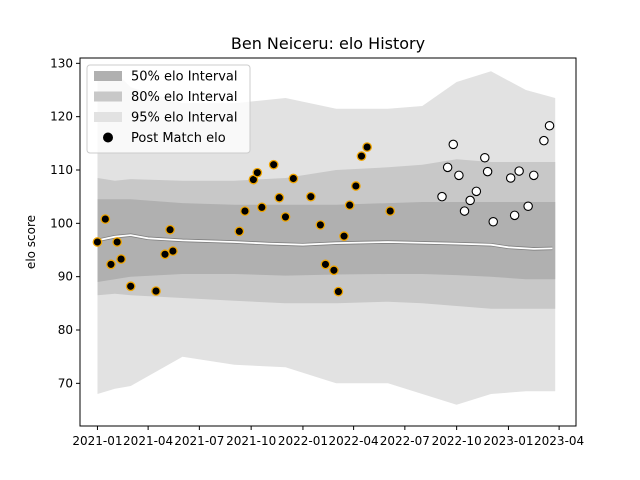  What do you see at coordinates (61, 223) in the screenshot?
I see `y-tick-label: 100` at bounding box center [61, 223].